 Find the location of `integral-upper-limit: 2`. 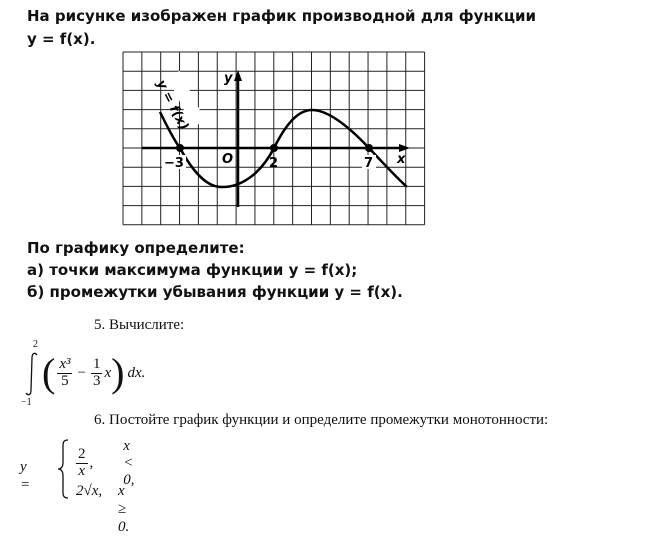

integral-upper-limit: 2 is located at coordinates (35, 344).